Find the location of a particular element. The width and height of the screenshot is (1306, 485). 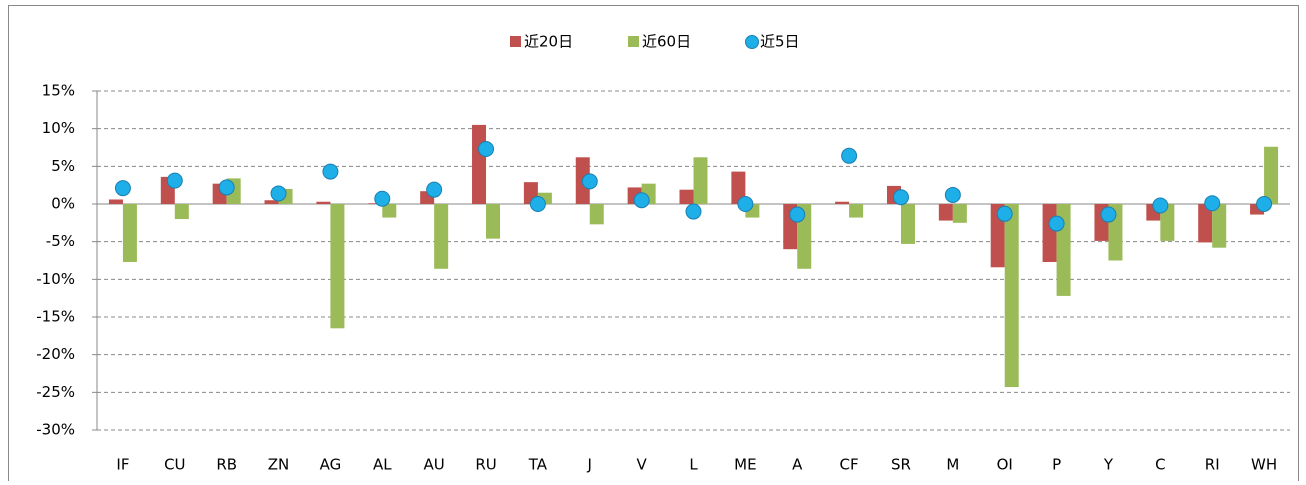

y-tick-label: -30% is located at coordinates (55, 430).